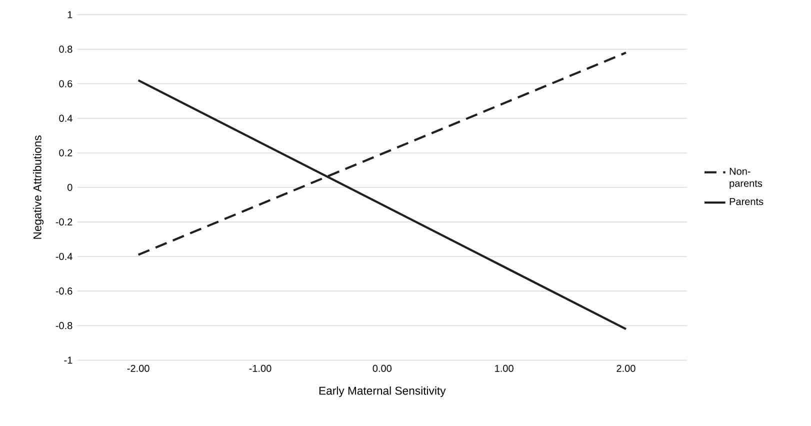 The width and height of the screenshot is (811, 426). Describe the element at coordinates (504, 368) in the screenshot. I see `x-tick-label: 1.00` at that location.